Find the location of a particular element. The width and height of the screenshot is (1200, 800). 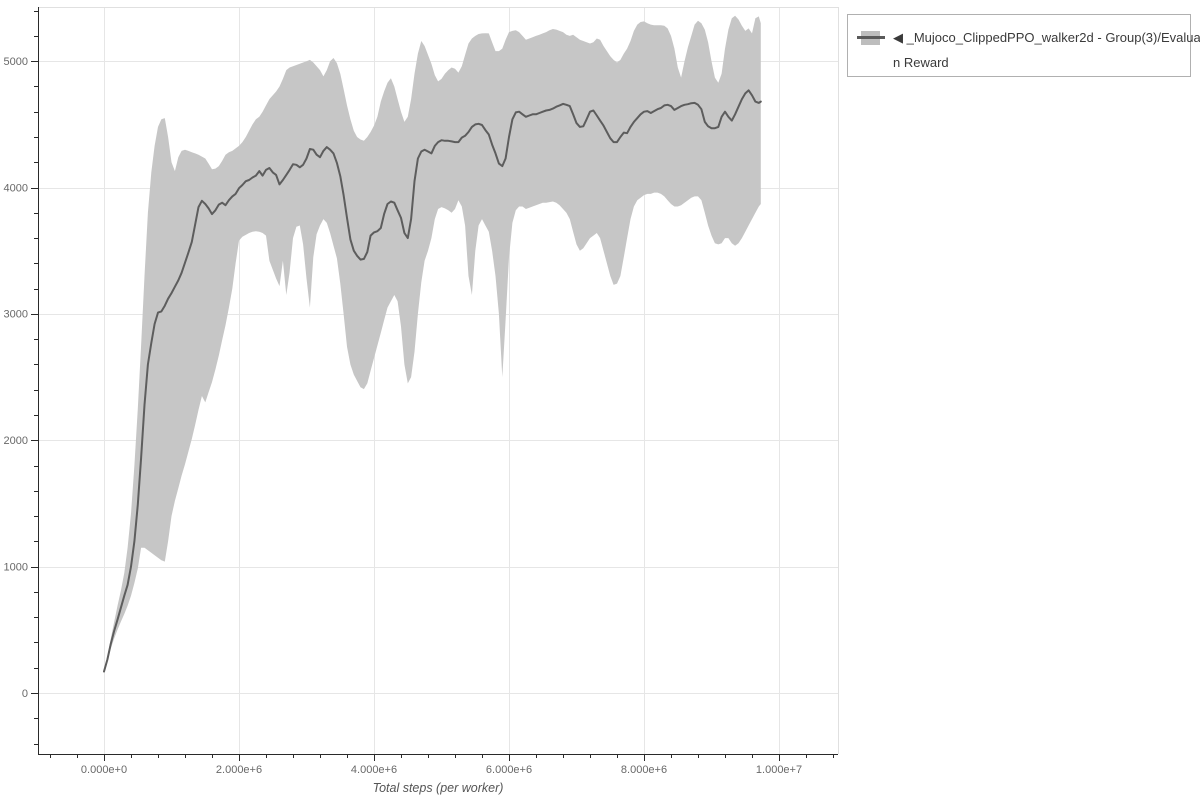

y-tick-label: 4000 is located at coordinates (16, 188).